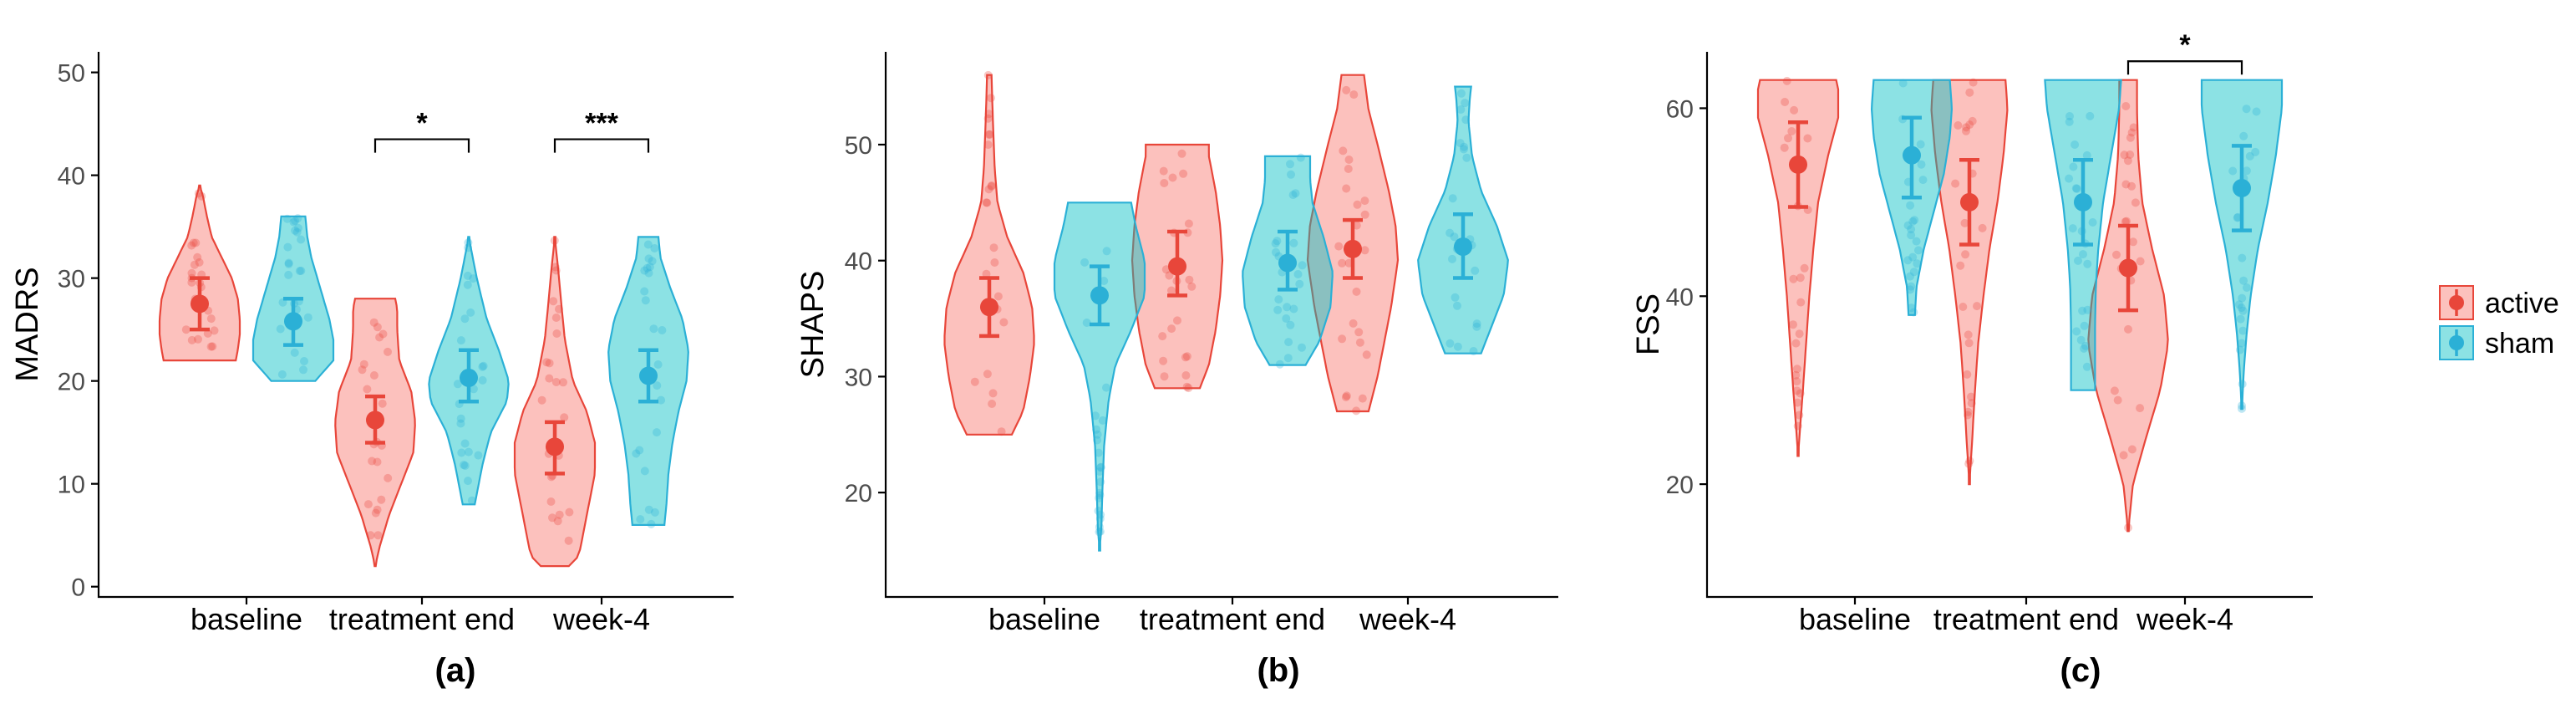 This screenshot has height=714, width=2576. Describe the element at coordinates (1680, 109) in the screenshot. I see `y-tick-label: 60` at that location.